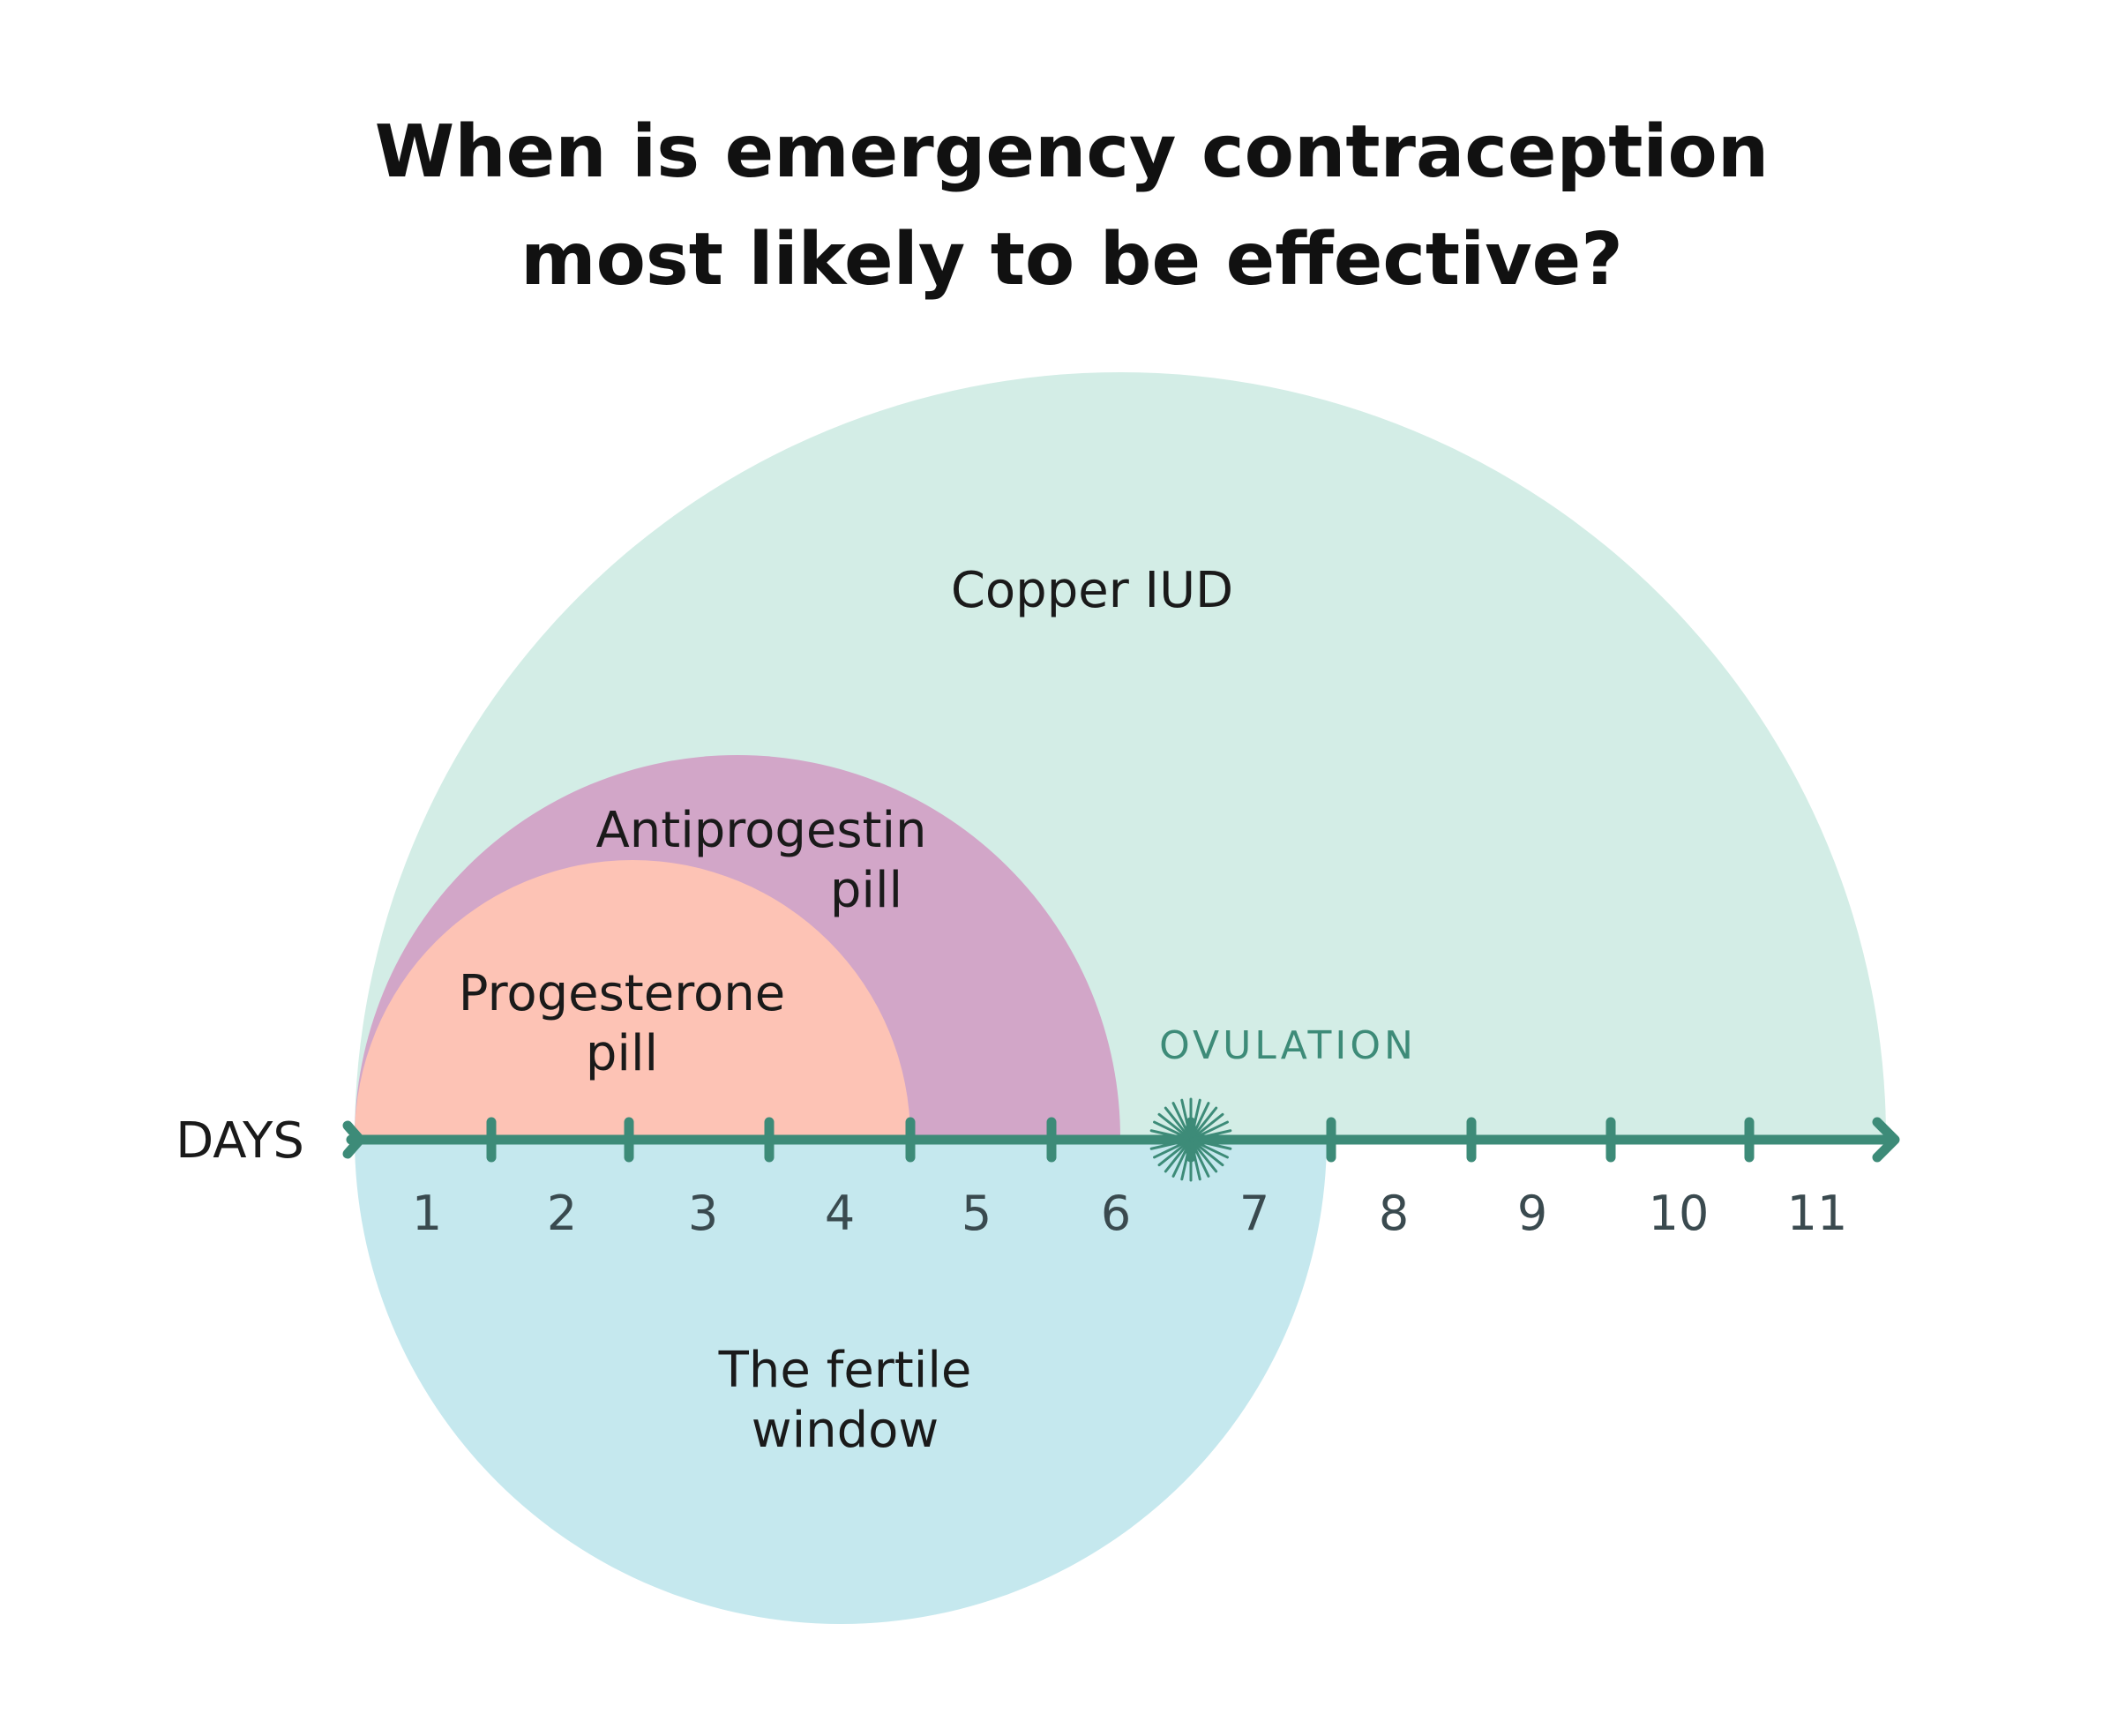 The width and height of the screenshot is (2118, 1736). What do you see at coordinates (1116, 1213) in the screenshot?
I see `tick-label-6: 6` at bounding box center [1116, 1213].